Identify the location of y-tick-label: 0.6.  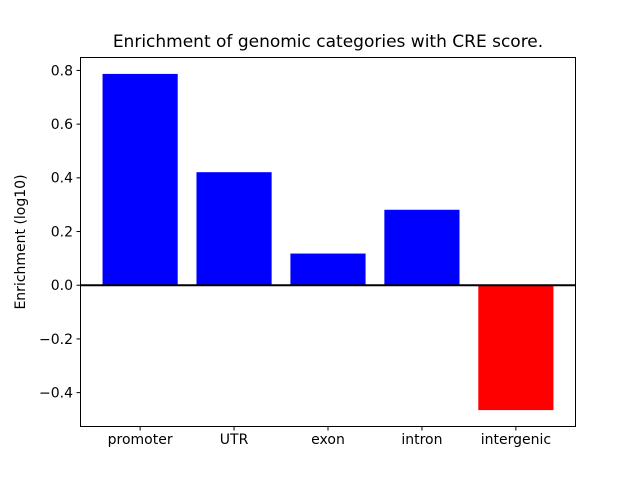
(62, 125).